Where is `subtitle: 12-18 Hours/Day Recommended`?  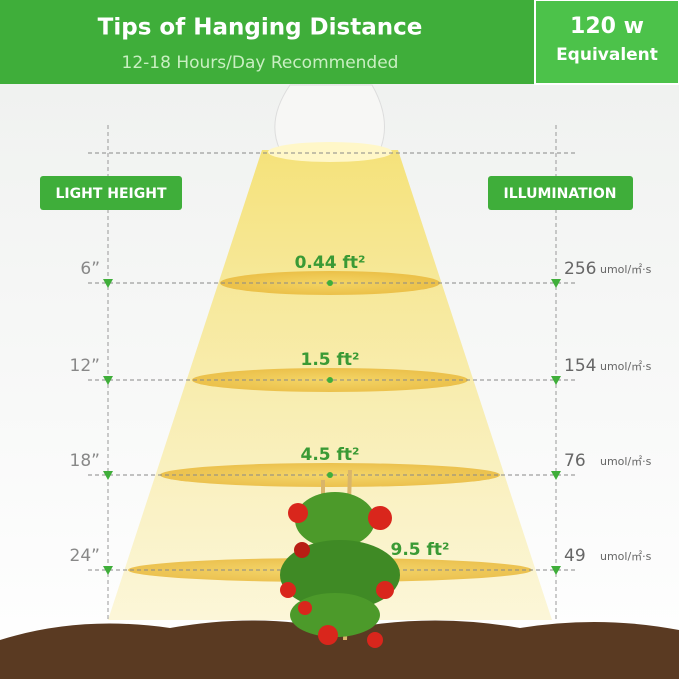 subtitle: 12-18 Hours/Day Recommended is located at coordinates (260, 63).